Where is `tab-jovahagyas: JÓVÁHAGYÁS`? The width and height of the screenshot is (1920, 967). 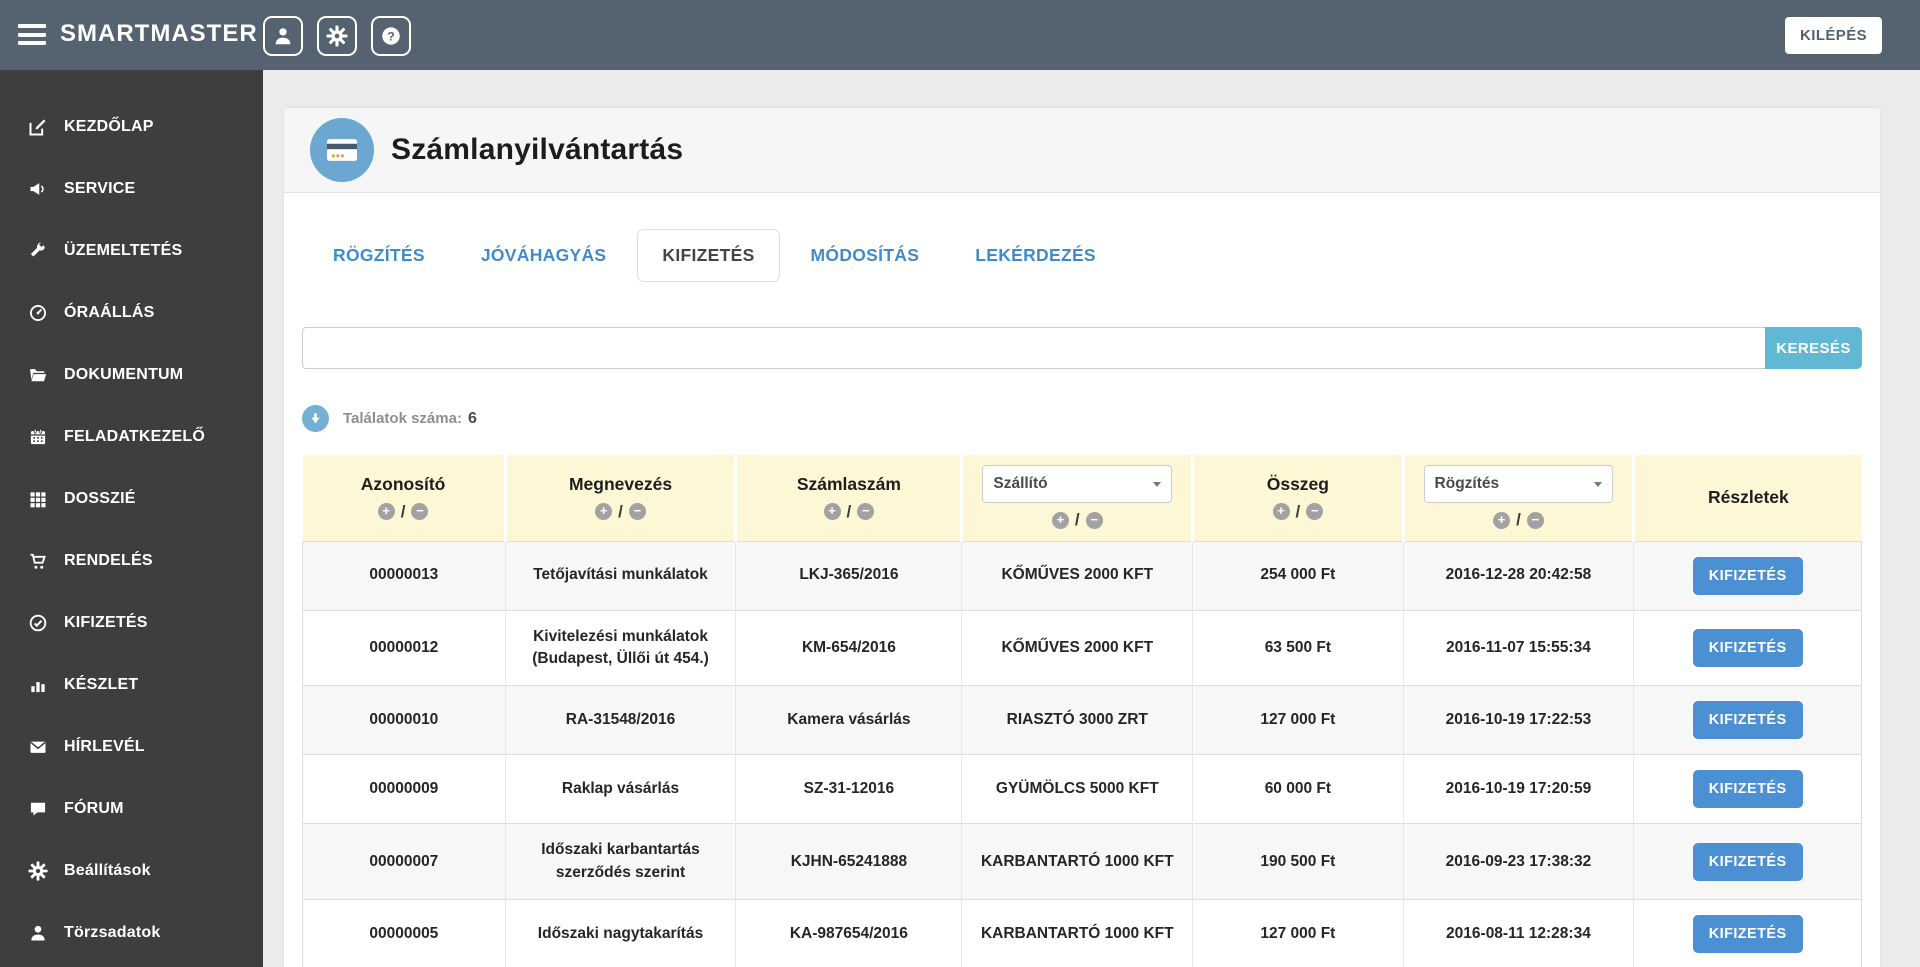 tab-jovahagyas: JÓVÁHAGYÁS is located at coordinates (544, 255).